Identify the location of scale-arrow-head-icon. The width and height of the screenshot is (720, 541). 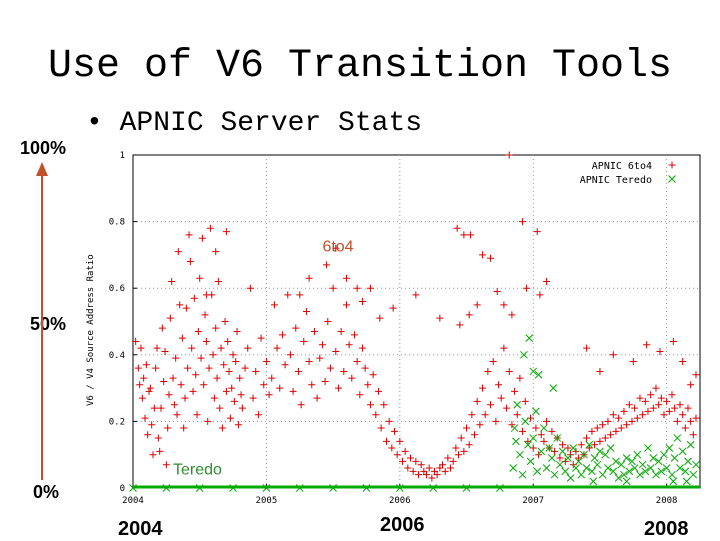
(42, 169).